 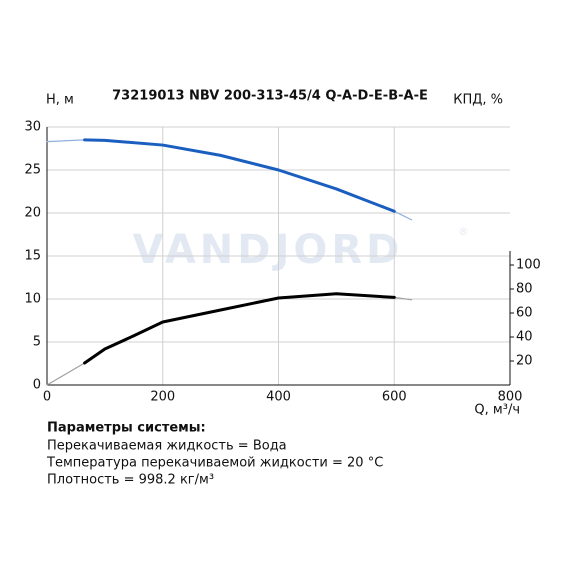 What do you see at coordinates (37, 342) in the screenshot?
I see `y-tick-label: 5` at bounding box center [37, 342].